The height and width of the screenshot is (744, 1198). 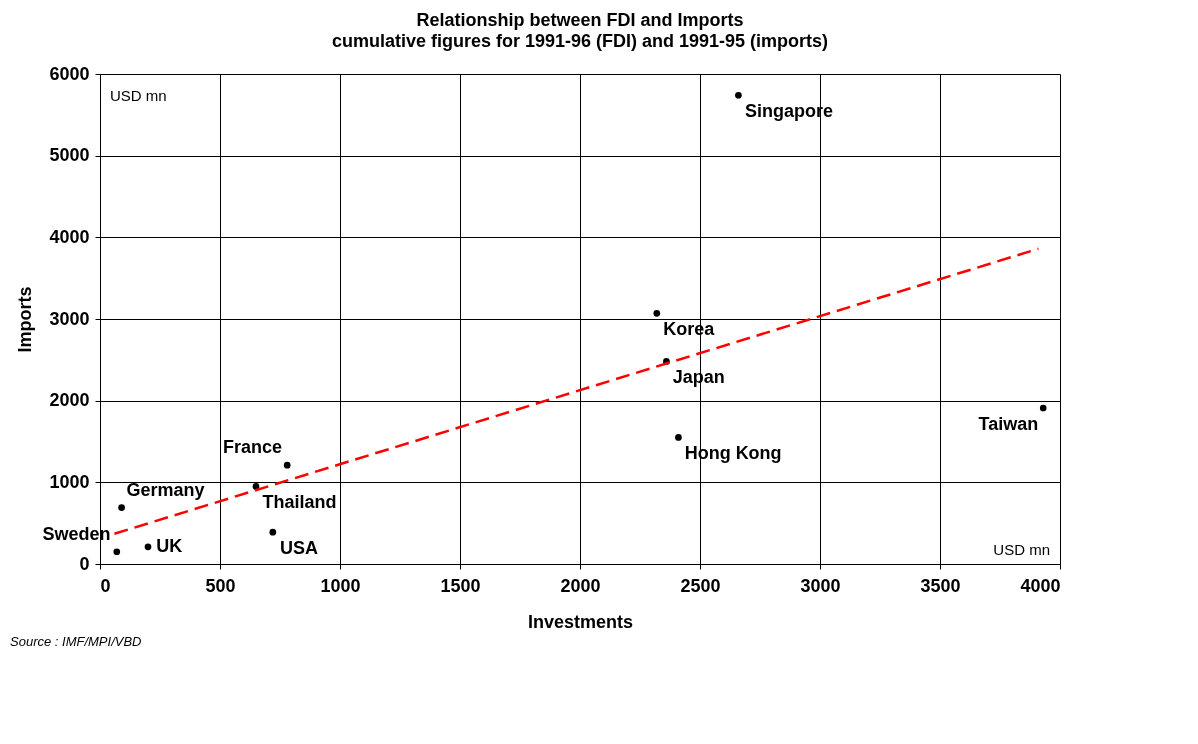 I want to click on source-note: Source : IMF/MPI/VBD, so click(x=76, y=641).